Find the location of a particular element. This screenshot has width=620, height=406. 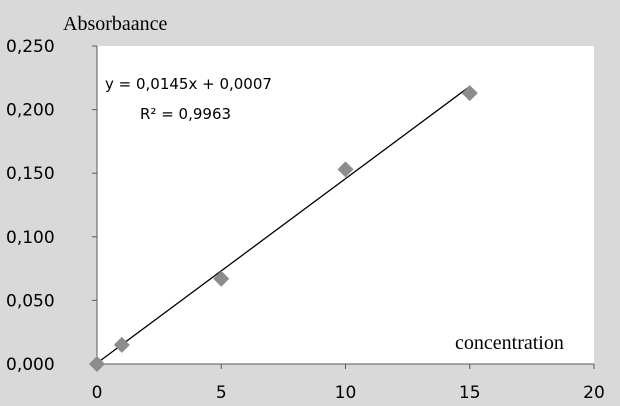

y-tick-label: 0,100 is located at coordinates (30, 238).